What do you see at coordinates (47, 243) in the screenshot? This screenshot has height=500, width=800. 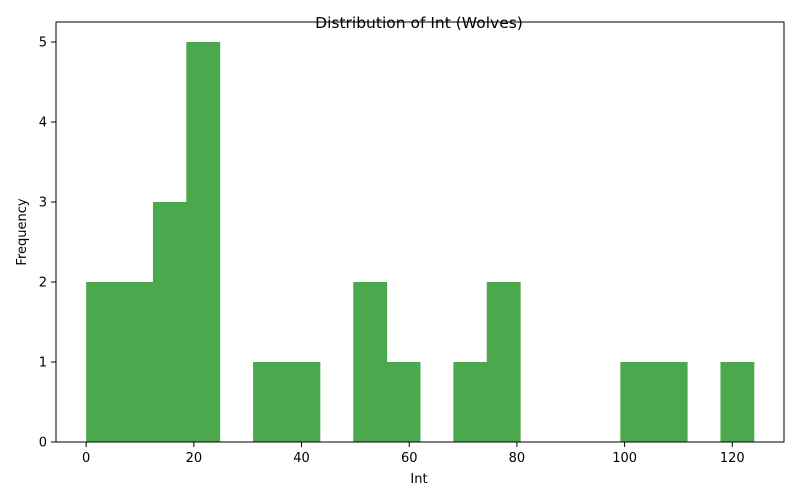 I see `y-axis: 0 1 2 3 4 5` at bounding box center [47, 243].